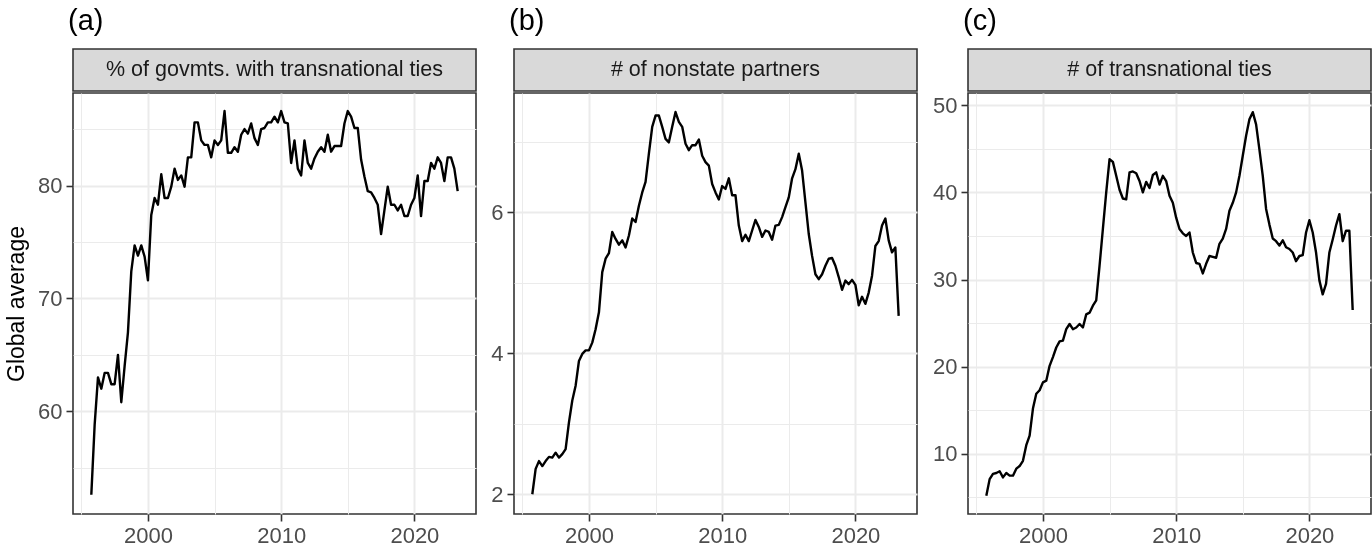 The width and height of the screenshot is (1372, 551). Describe the element at coordinates (50, 411) in the screenshot. I see `y-tick-label: 60` at that location.